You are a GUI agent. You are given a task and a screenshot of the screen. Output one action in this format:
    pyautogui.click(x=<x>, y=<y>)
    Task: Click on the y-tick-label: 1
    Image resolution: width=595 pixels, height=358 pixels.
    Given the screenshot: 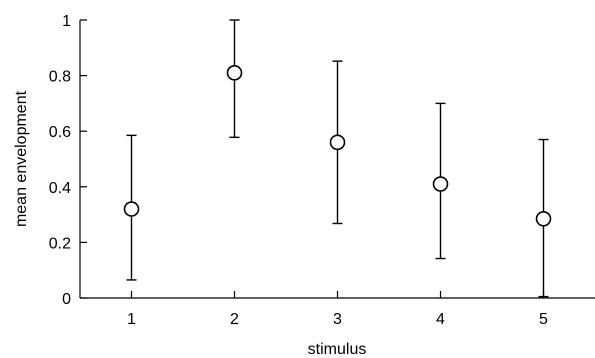 What is the action you would take?
    pyautogui.click(x=66, y=21)
    